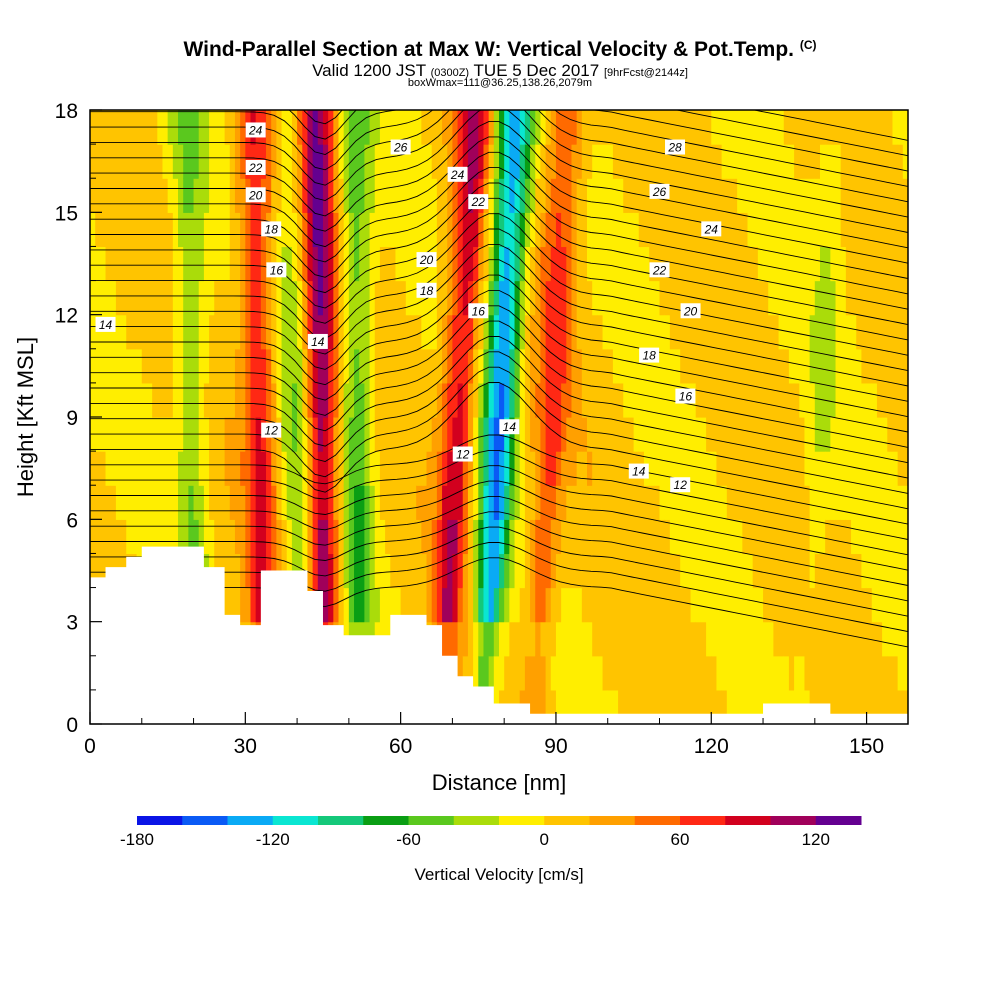  I want to click on chart-subtitle-2: boxWmax=111@36.25,138.26,2079m, so click(500, 83).